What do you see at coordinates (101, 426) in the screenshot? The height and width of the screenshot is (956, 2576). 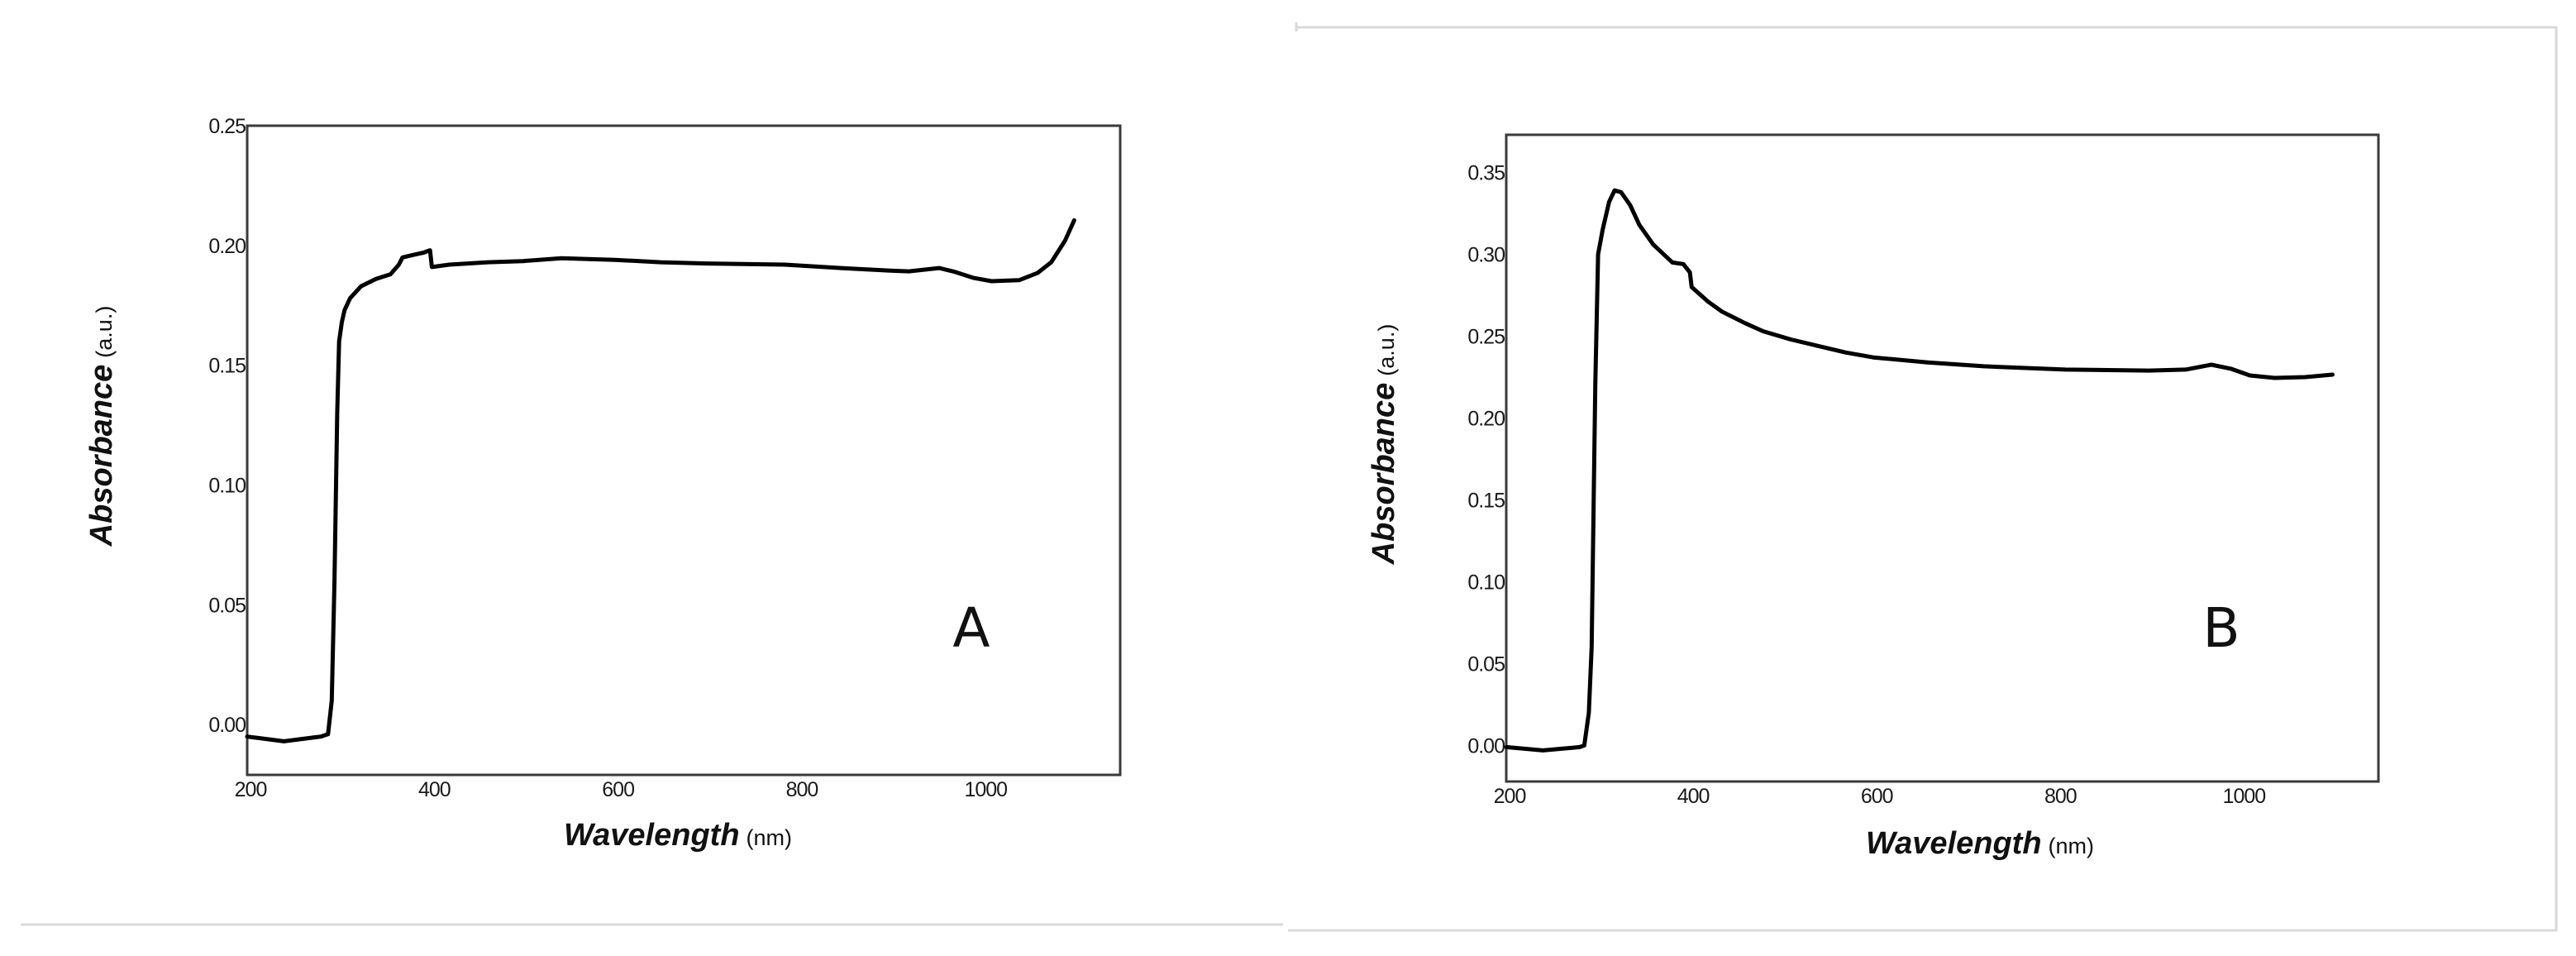 I see `y-axis-title-a: Absorbance(a.u.)` at bounding box center [101, 426].